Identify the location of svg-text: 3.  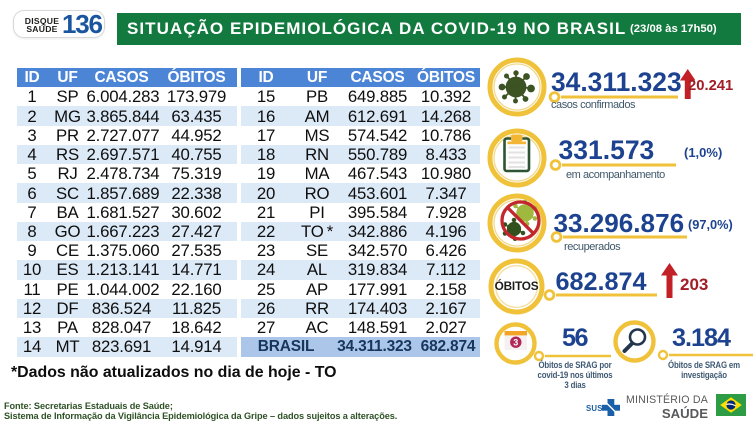
(515, 343).